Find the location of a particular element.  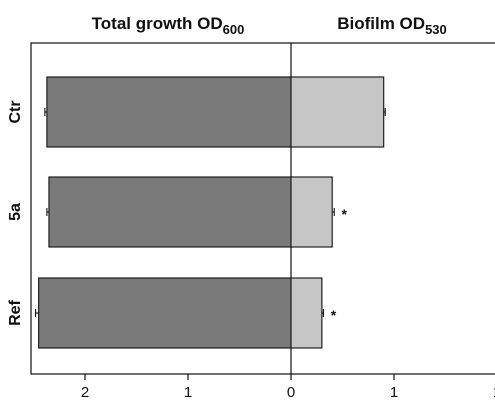

x-tick-4: 1 is located at coordinates (494, 392).